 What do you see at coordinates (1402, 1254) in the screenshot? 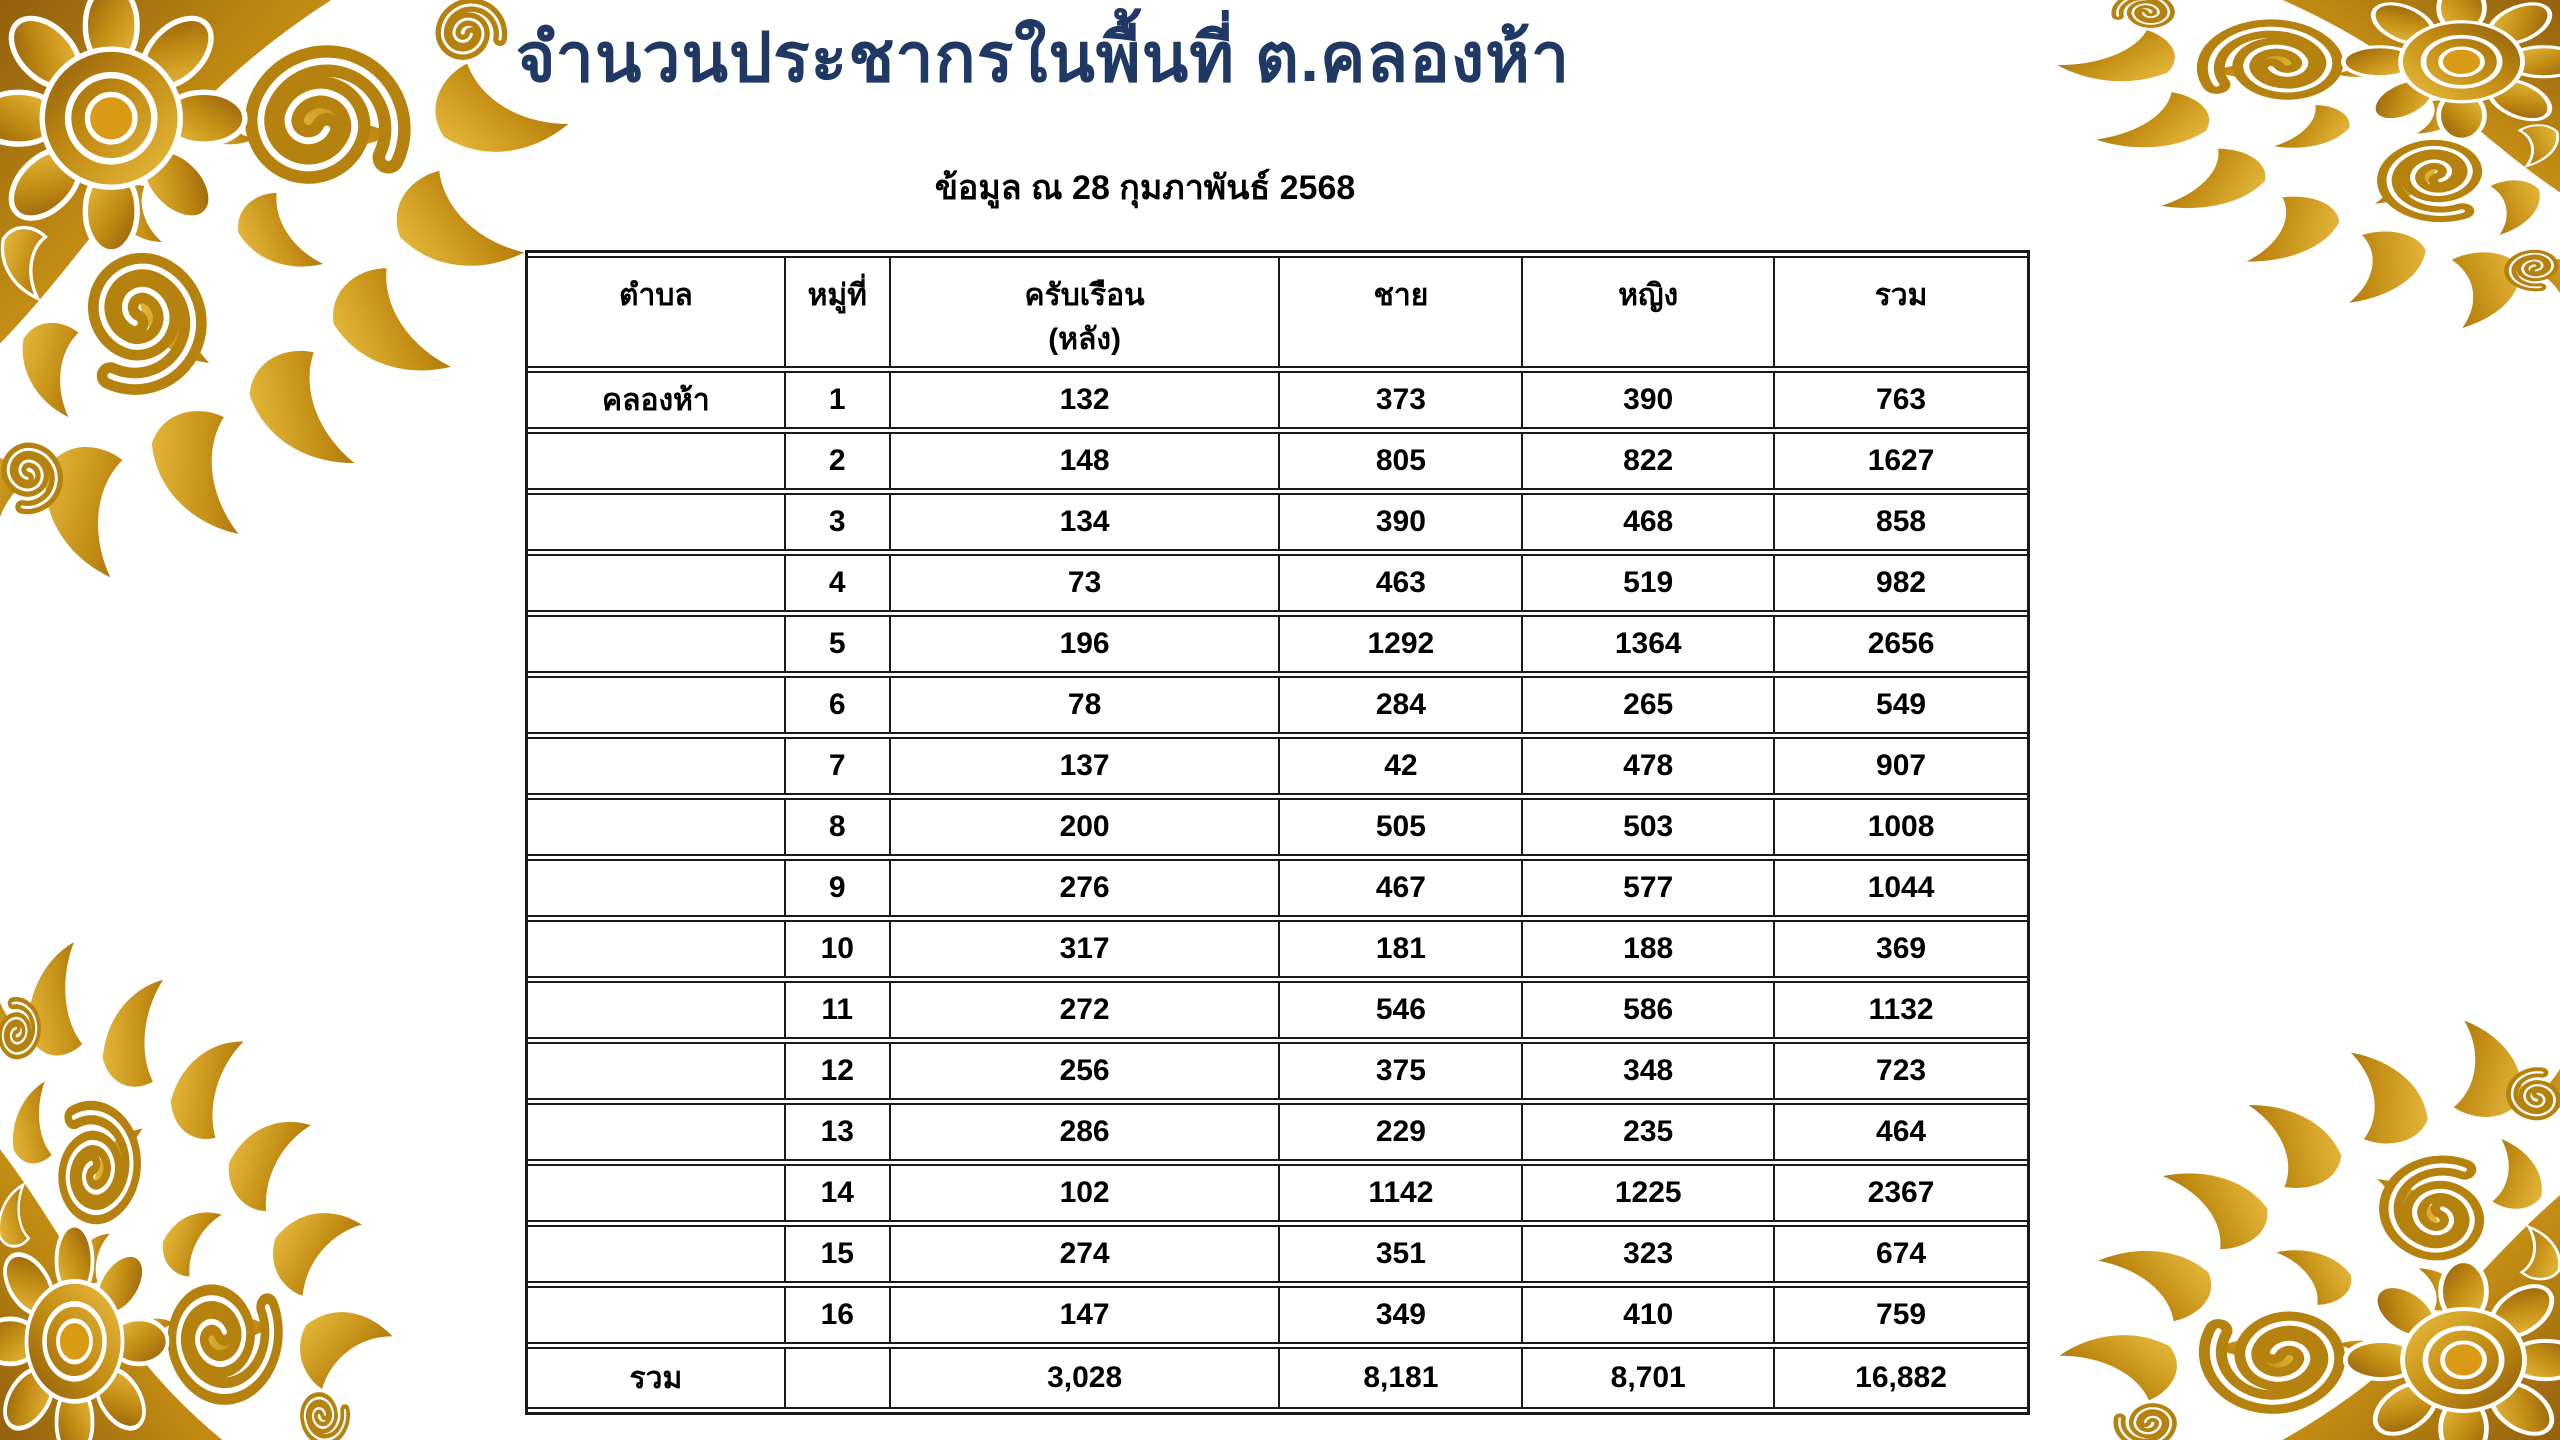
I see `table-cell: 351` at bounding box center [1402, 1254].